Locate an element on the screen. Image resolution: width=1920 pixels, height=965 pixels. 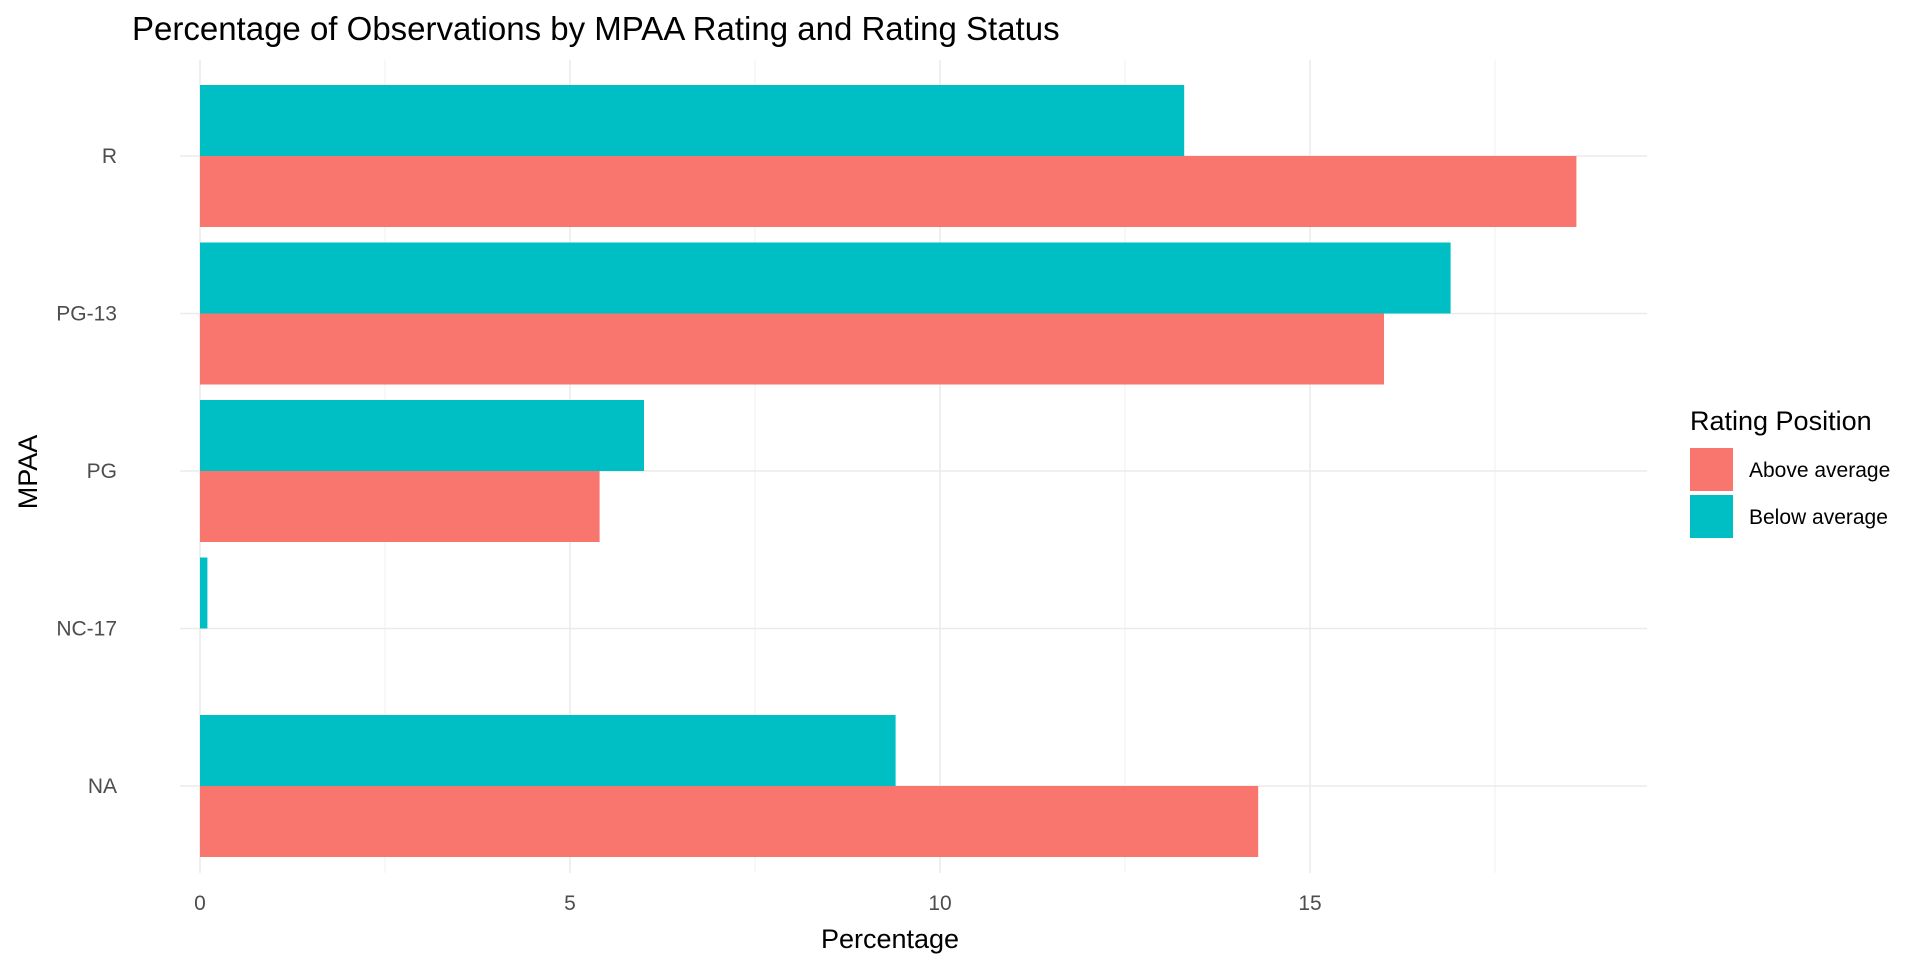
legend-label: Below average is located at coordinates (1818, 517).